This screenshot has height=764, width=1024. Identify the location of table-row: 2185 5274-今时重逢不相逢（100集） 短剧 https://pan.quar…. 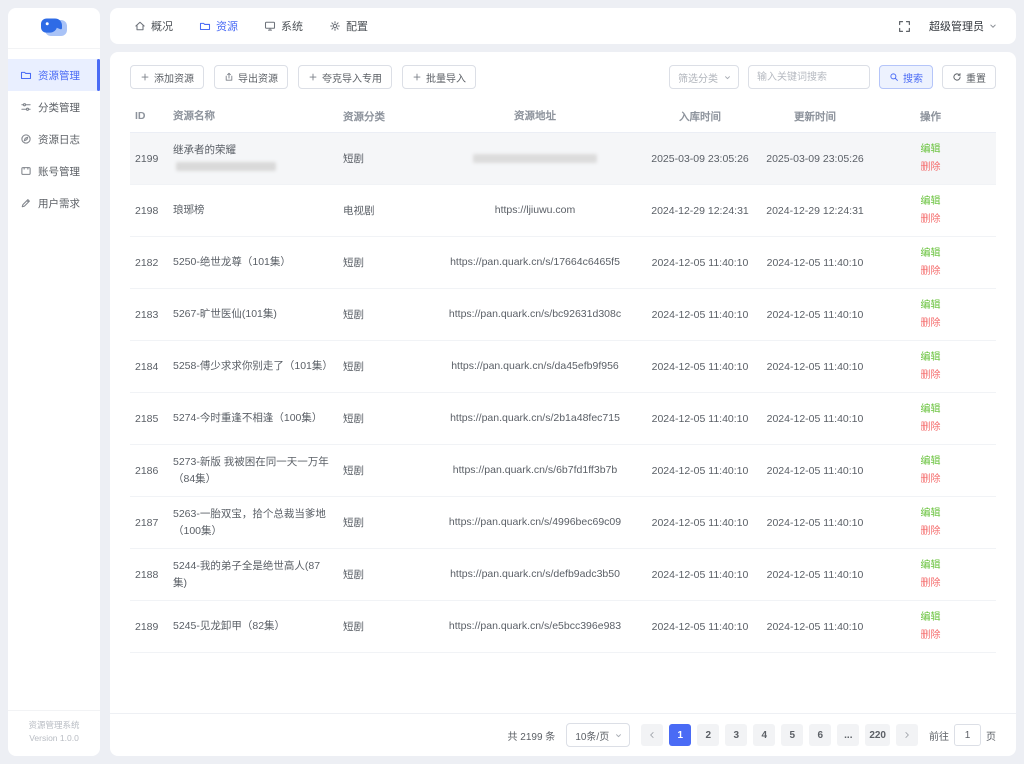
(563, 419).